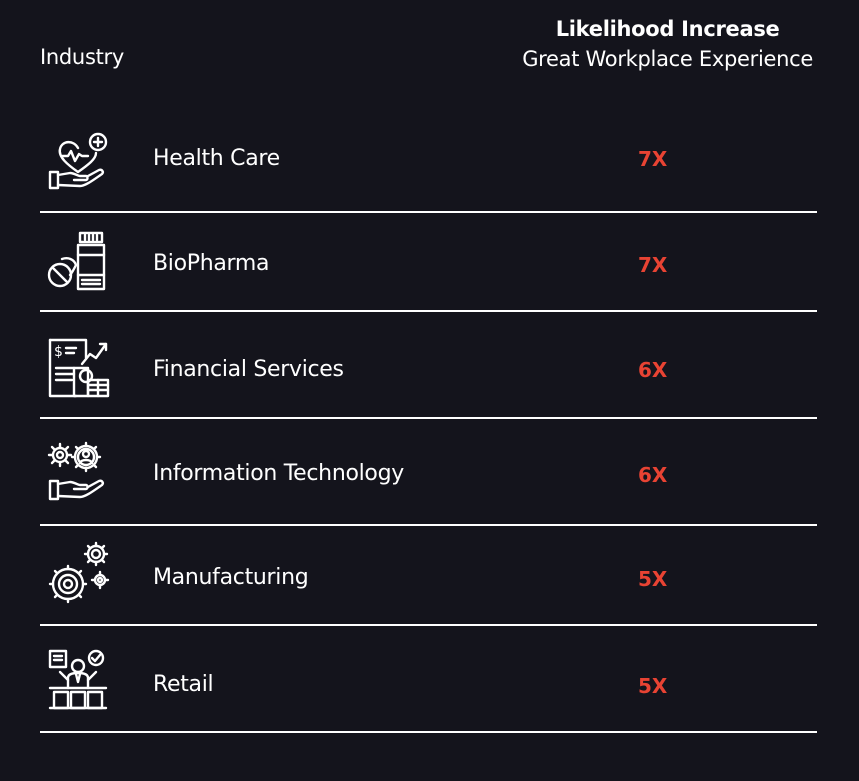  I want to click on metric-title: Likelihood Increase, so click(667, 29).